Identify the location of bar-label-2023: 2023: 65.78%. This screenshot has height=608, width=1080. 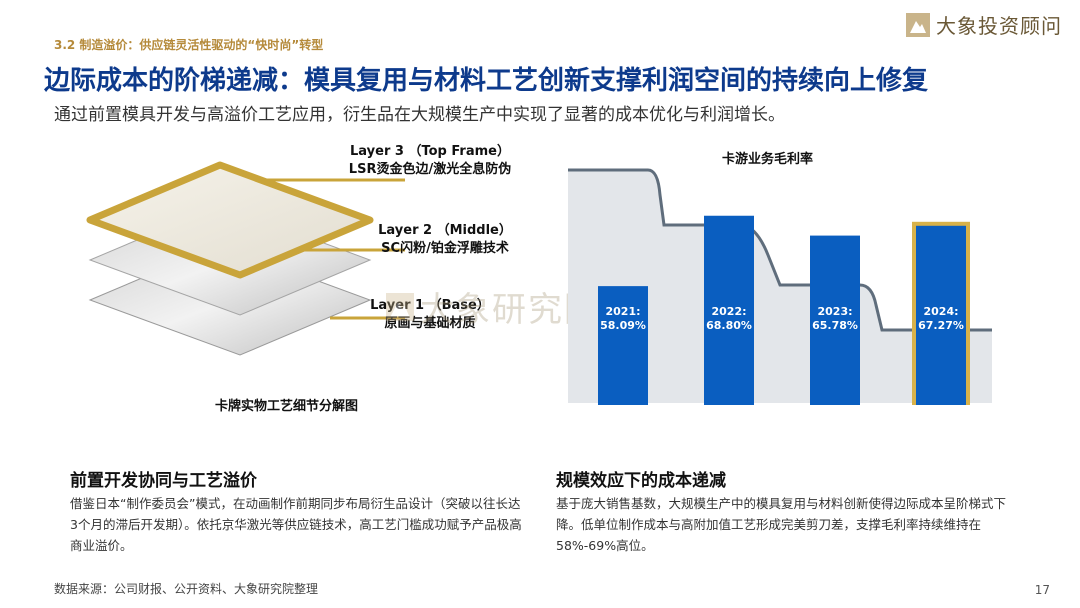
(835, 319).